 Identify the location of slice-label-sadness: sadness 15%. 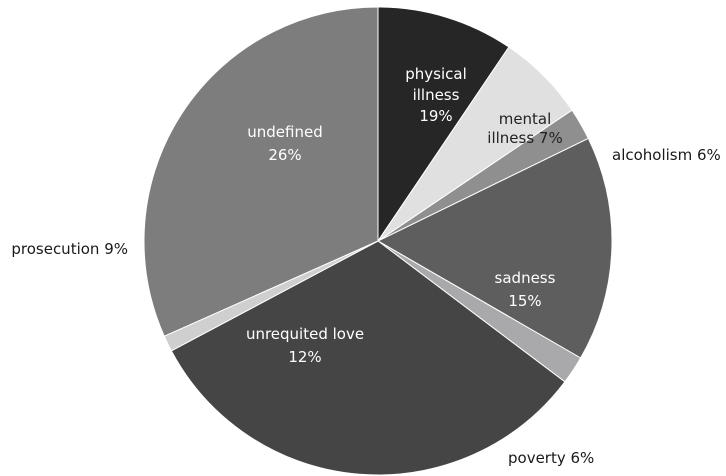
(525, 289).